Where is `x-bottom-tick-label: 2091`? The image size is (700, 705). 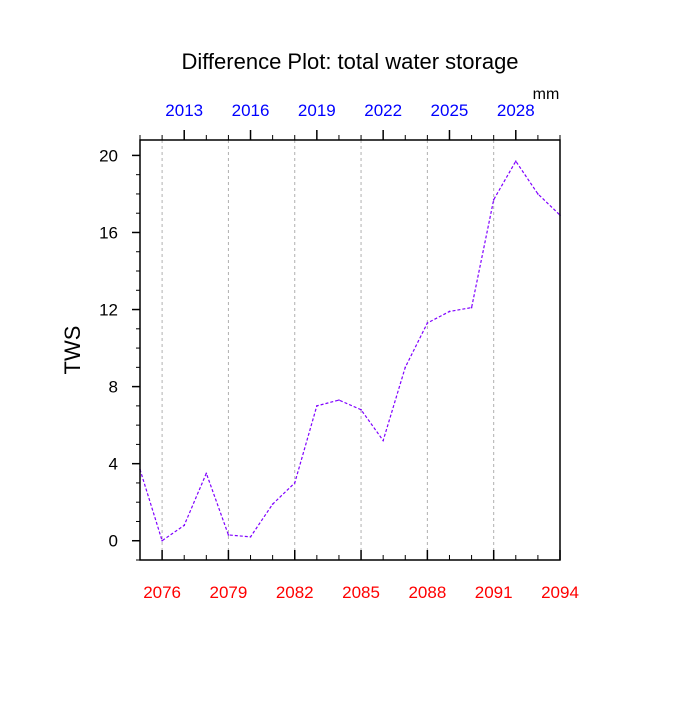
x-bottom-tick-label: 2091 is located at coordinates (494, 592).